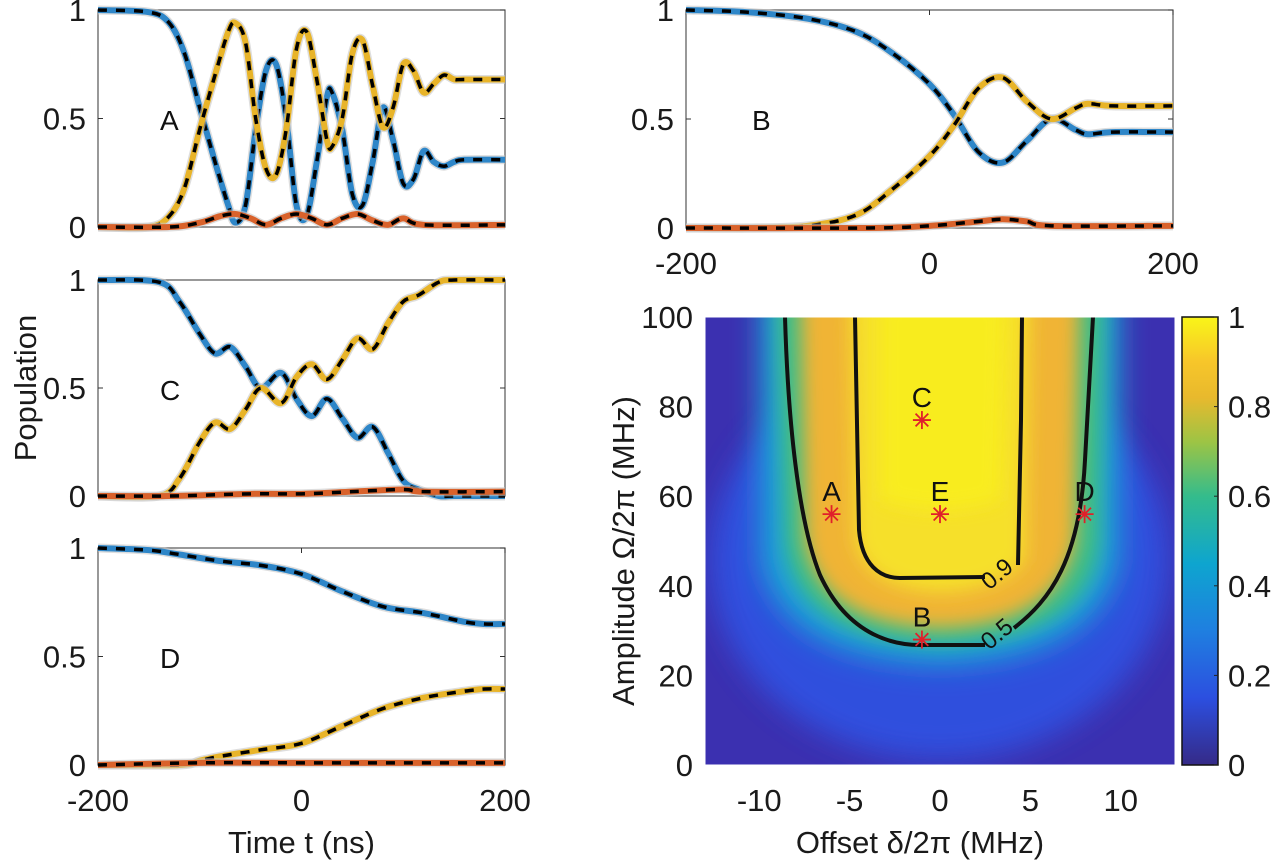 This screenshot has width=1280, height=861. I want to click on y-tick-label: 60, so click(676, 496).